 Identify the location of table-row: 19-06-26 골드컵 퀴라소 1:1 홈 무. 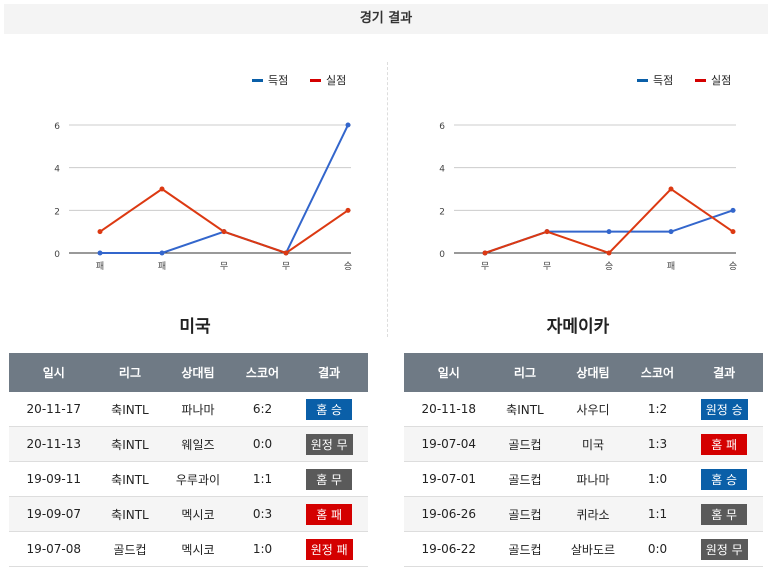
(583, 514).